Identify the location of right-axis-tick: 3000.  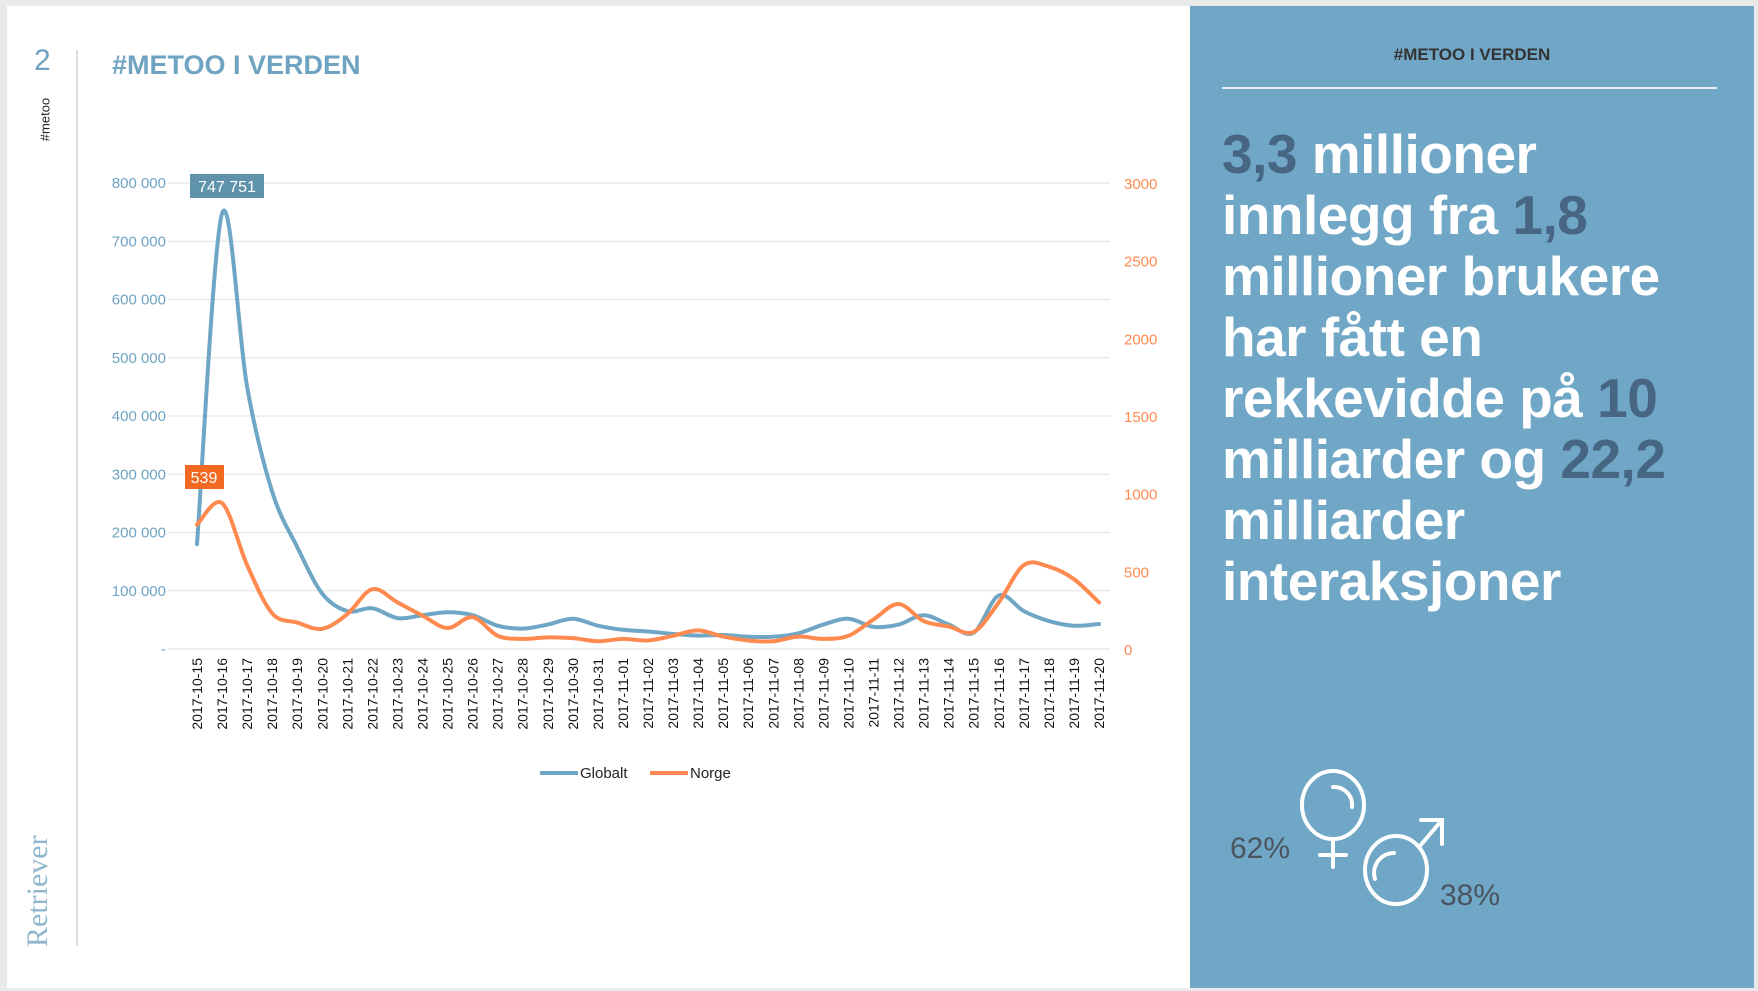
(1140, 184).